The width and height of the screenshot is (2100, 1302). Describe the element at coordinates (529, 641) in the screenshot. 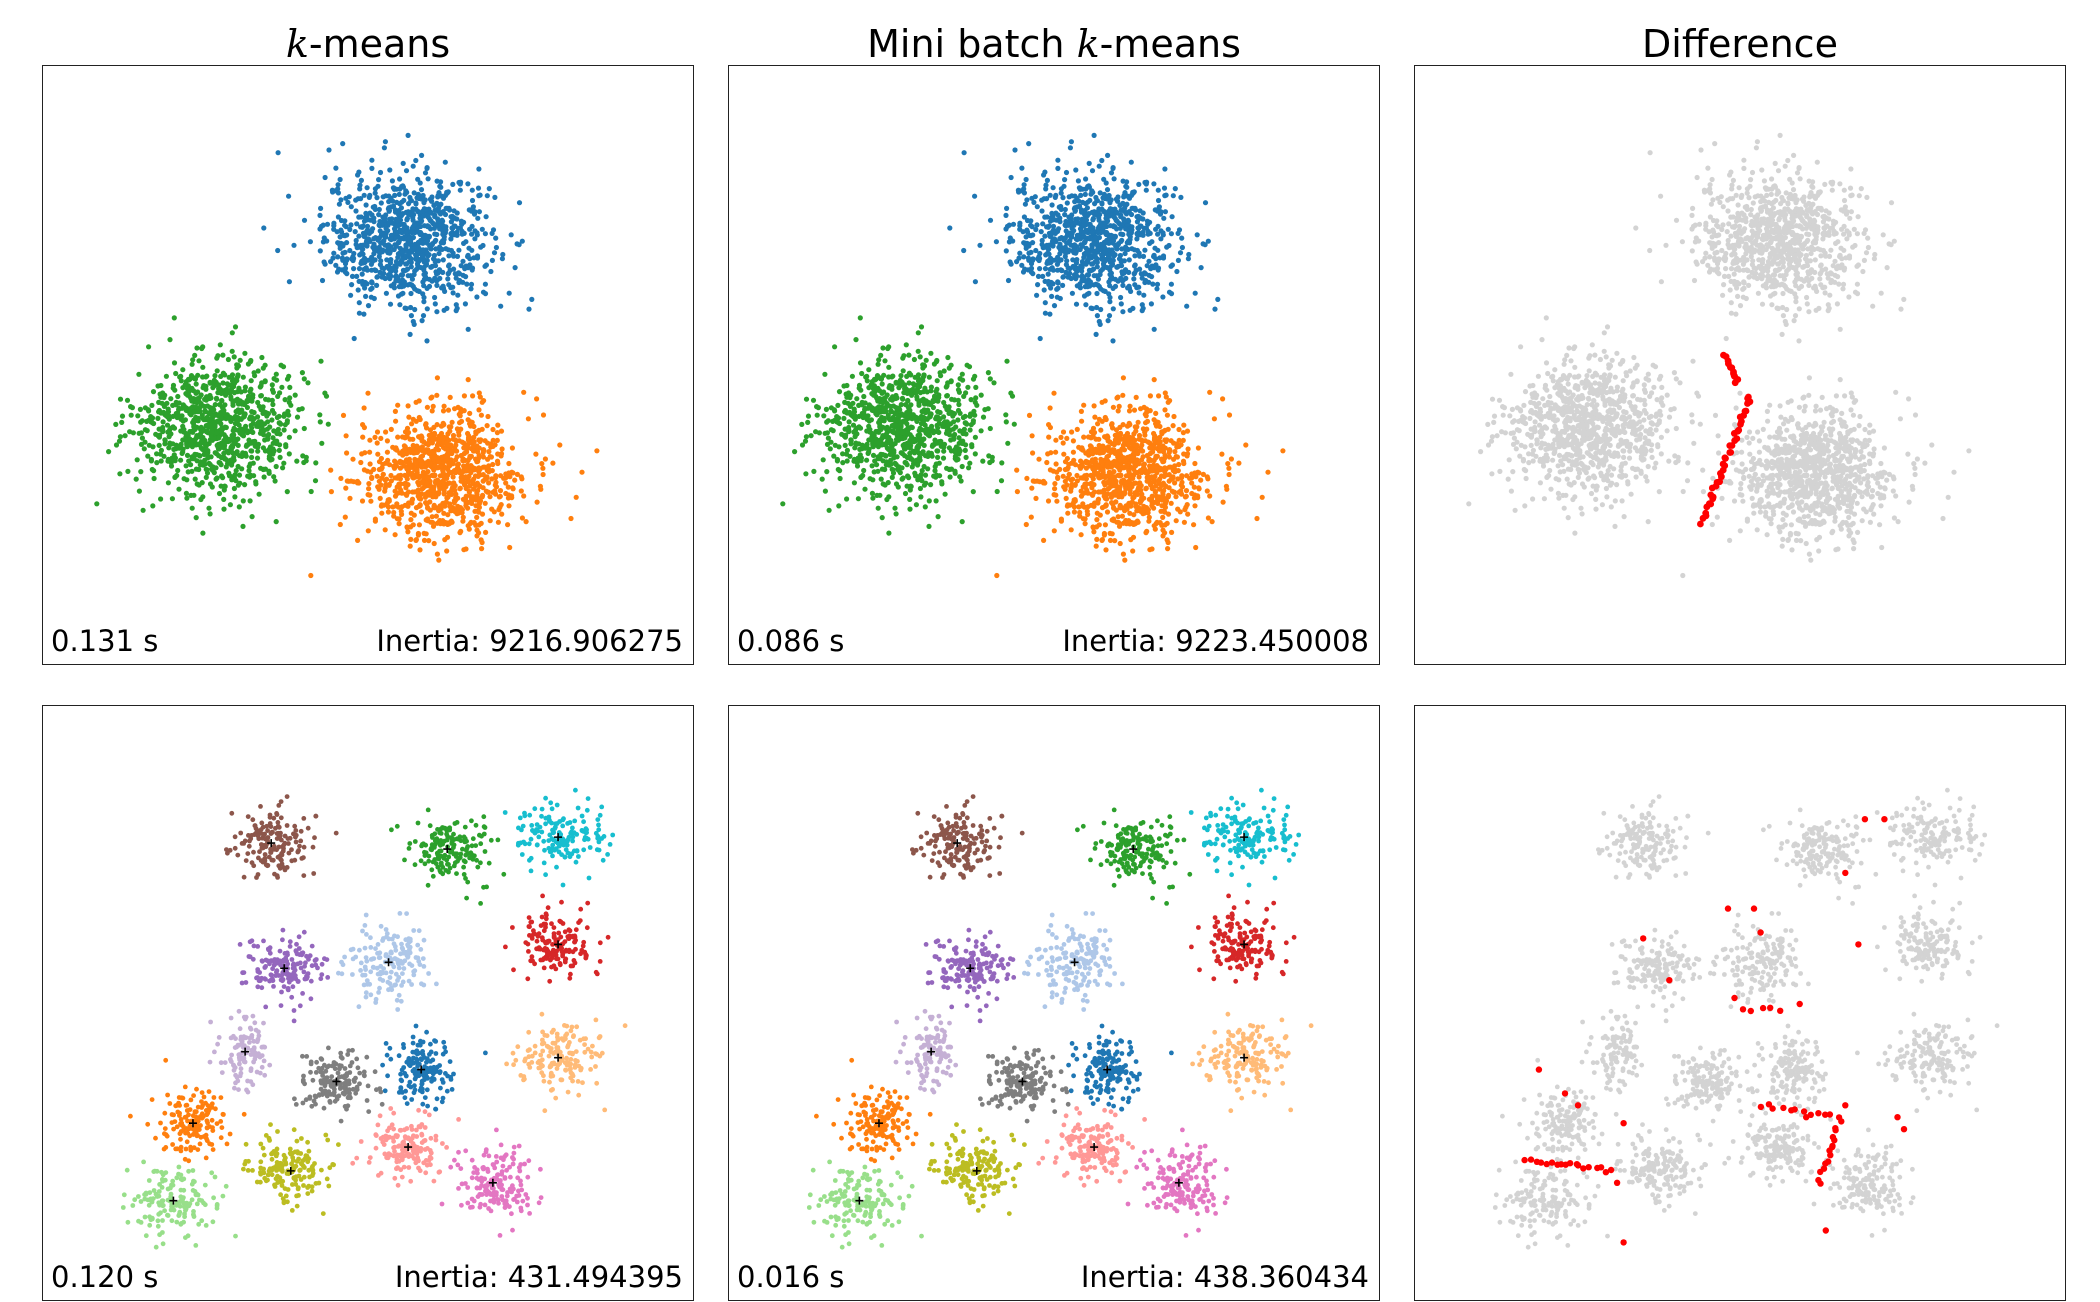

I see `inertia-label: Inertia: 9216.906275` at that location.